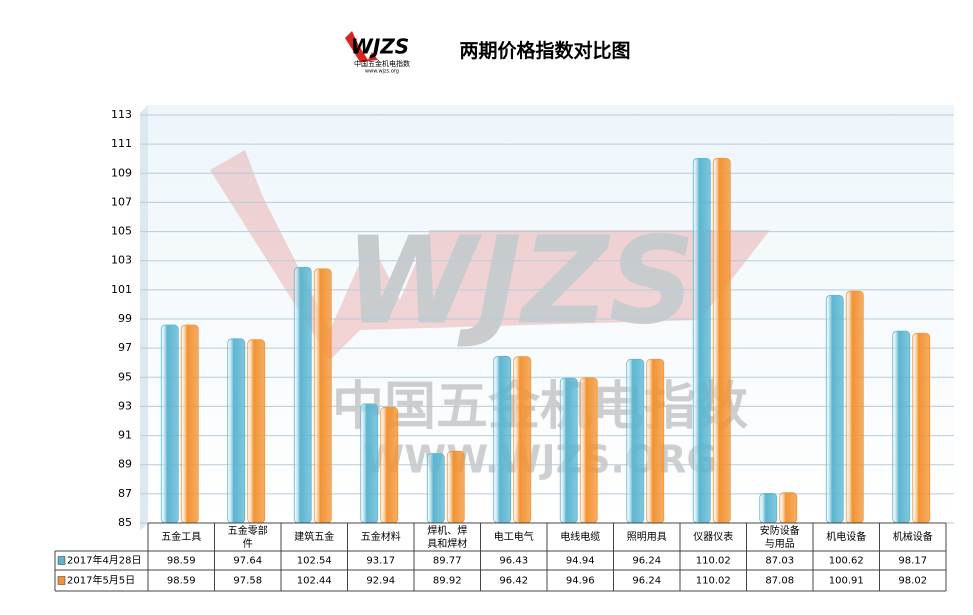 This screenshot has height=615, width=973. Describe the element at coordinates (514, 536) in the screenshot. I see `x-tick-label: 电工电气` at that location.